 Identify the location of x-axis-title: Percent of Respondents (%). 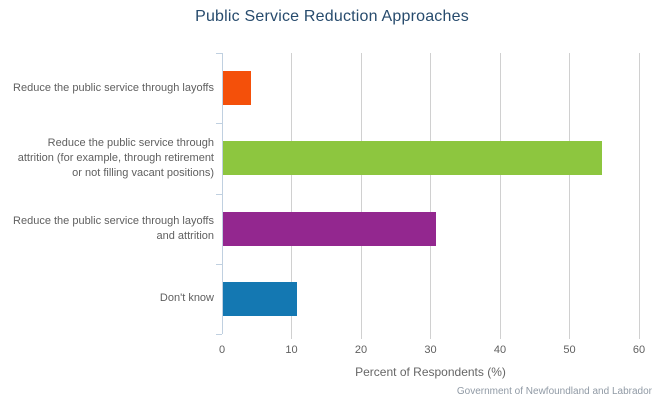
(430, 372).